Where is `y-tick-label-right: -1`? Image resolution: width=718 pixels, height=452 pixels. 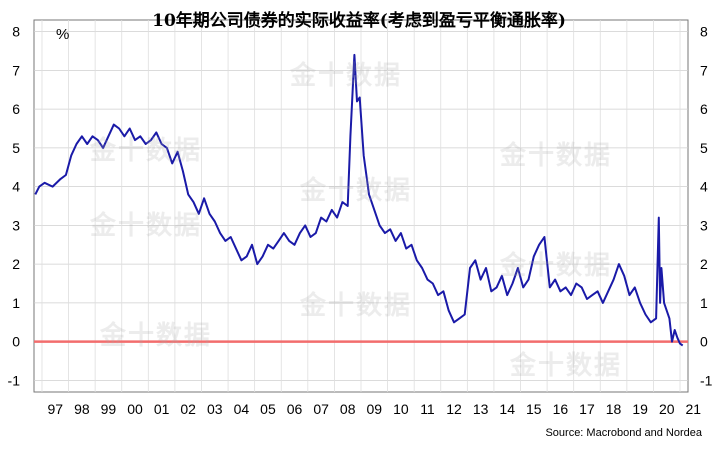 y-tick-label-right: -1 is located at coordinates (706, 380).